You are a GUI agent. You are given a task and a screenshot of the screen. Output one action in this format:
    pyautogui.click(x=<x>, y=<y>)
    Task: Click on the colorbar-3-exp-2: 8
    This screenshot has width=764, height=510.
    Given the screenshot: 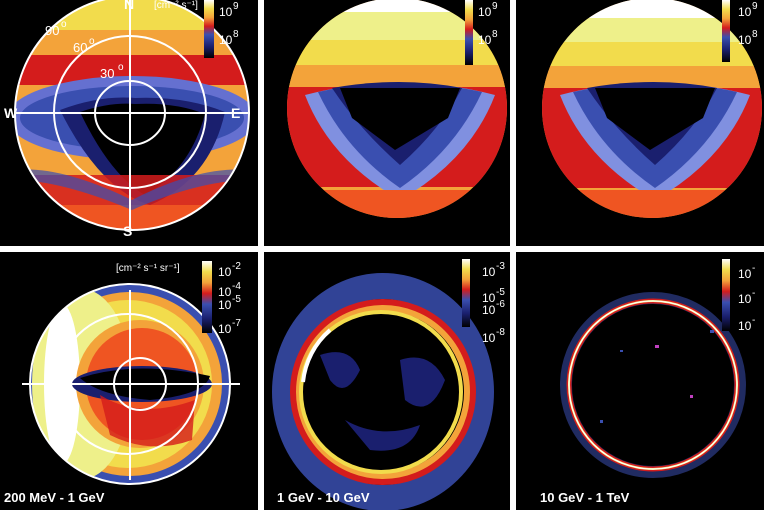 What is the action you would take?
    pyautogui.click(x=755, y=34)
    